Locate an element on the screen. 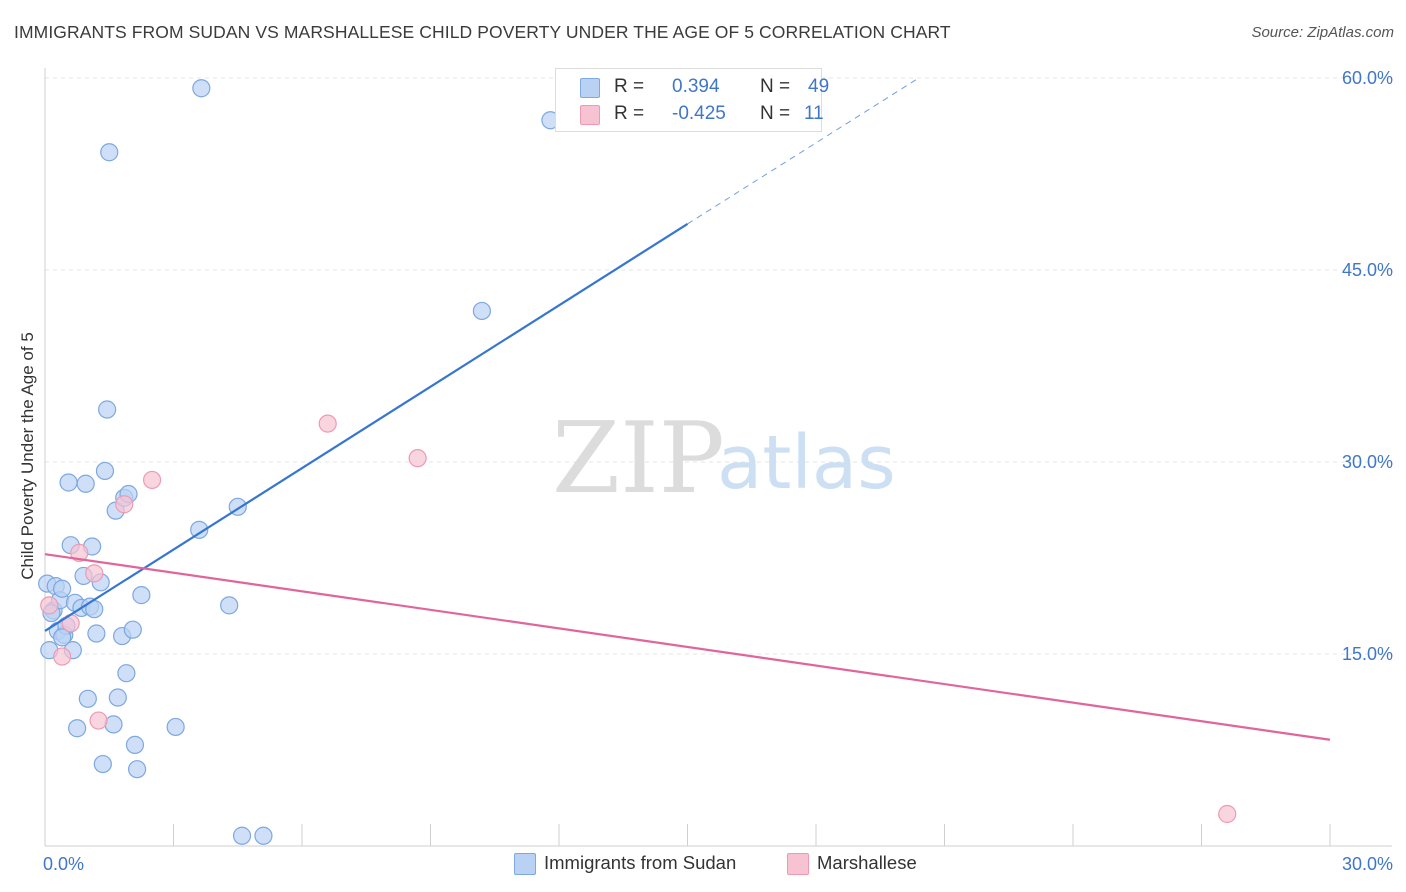  y-axis-label: Child Poverty Under the Age of 5 is located at coordinates (27, 456).